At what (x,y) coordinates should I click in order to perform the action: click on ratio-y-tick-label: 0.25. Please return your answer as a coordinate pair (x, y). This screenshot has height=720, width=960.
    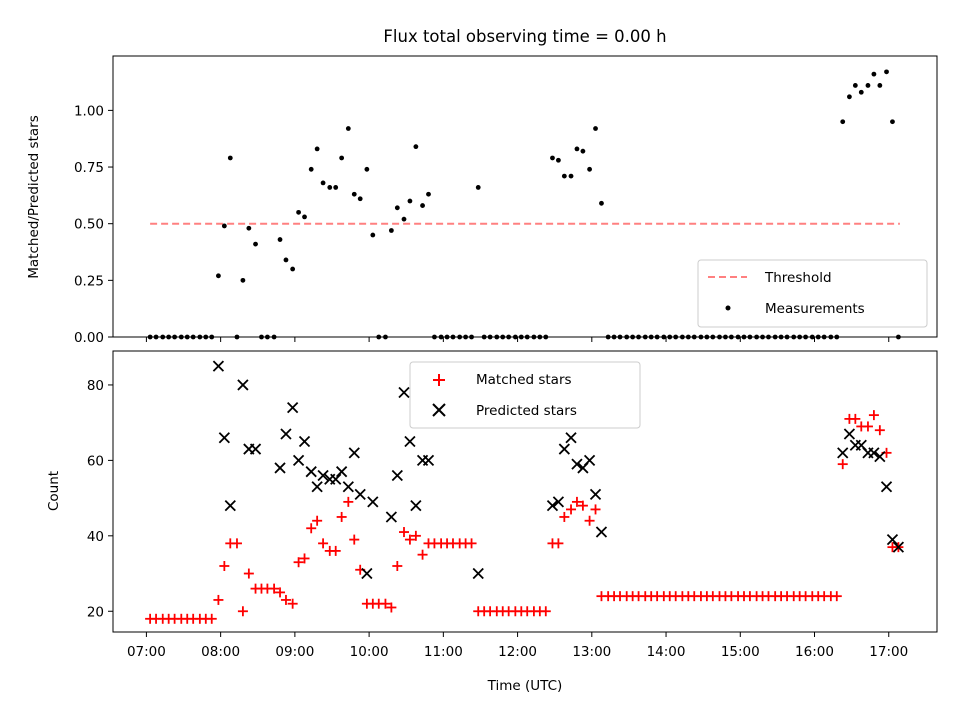
    Looking at the image, I should click on (89, 281).